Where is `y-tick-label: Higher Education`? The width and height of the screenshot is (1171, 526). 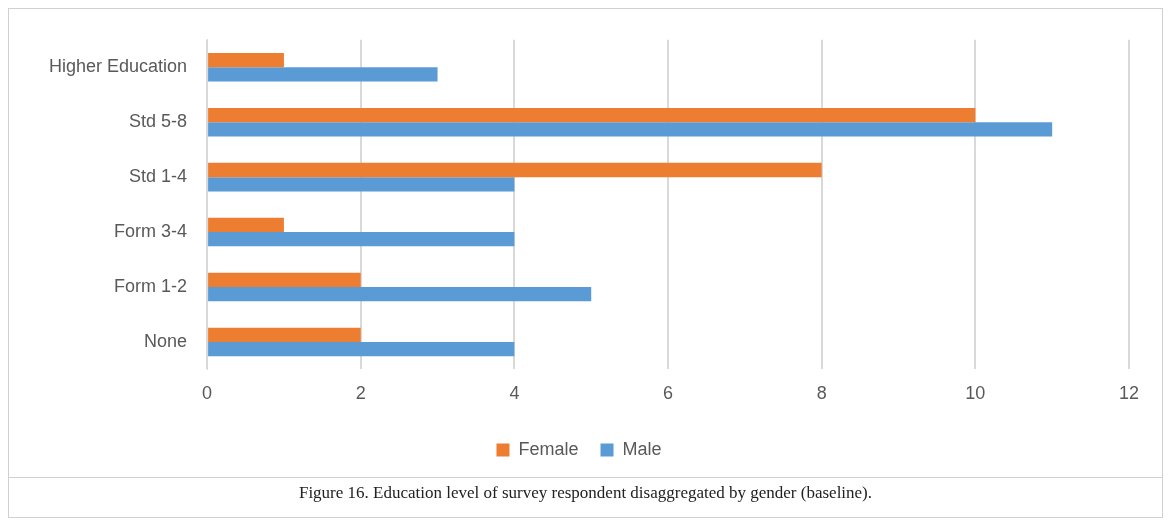 y-tick-label: Higher Education is located at coordinates (118, 66).